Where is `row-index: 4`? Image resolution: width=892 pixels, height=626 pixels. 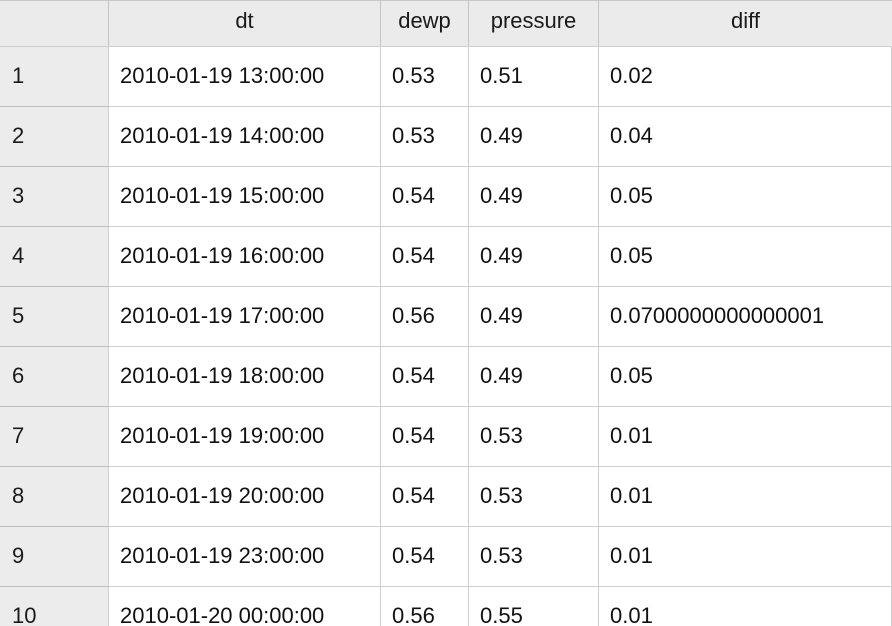
row-index: 4 is located at coordinates (54, 257).